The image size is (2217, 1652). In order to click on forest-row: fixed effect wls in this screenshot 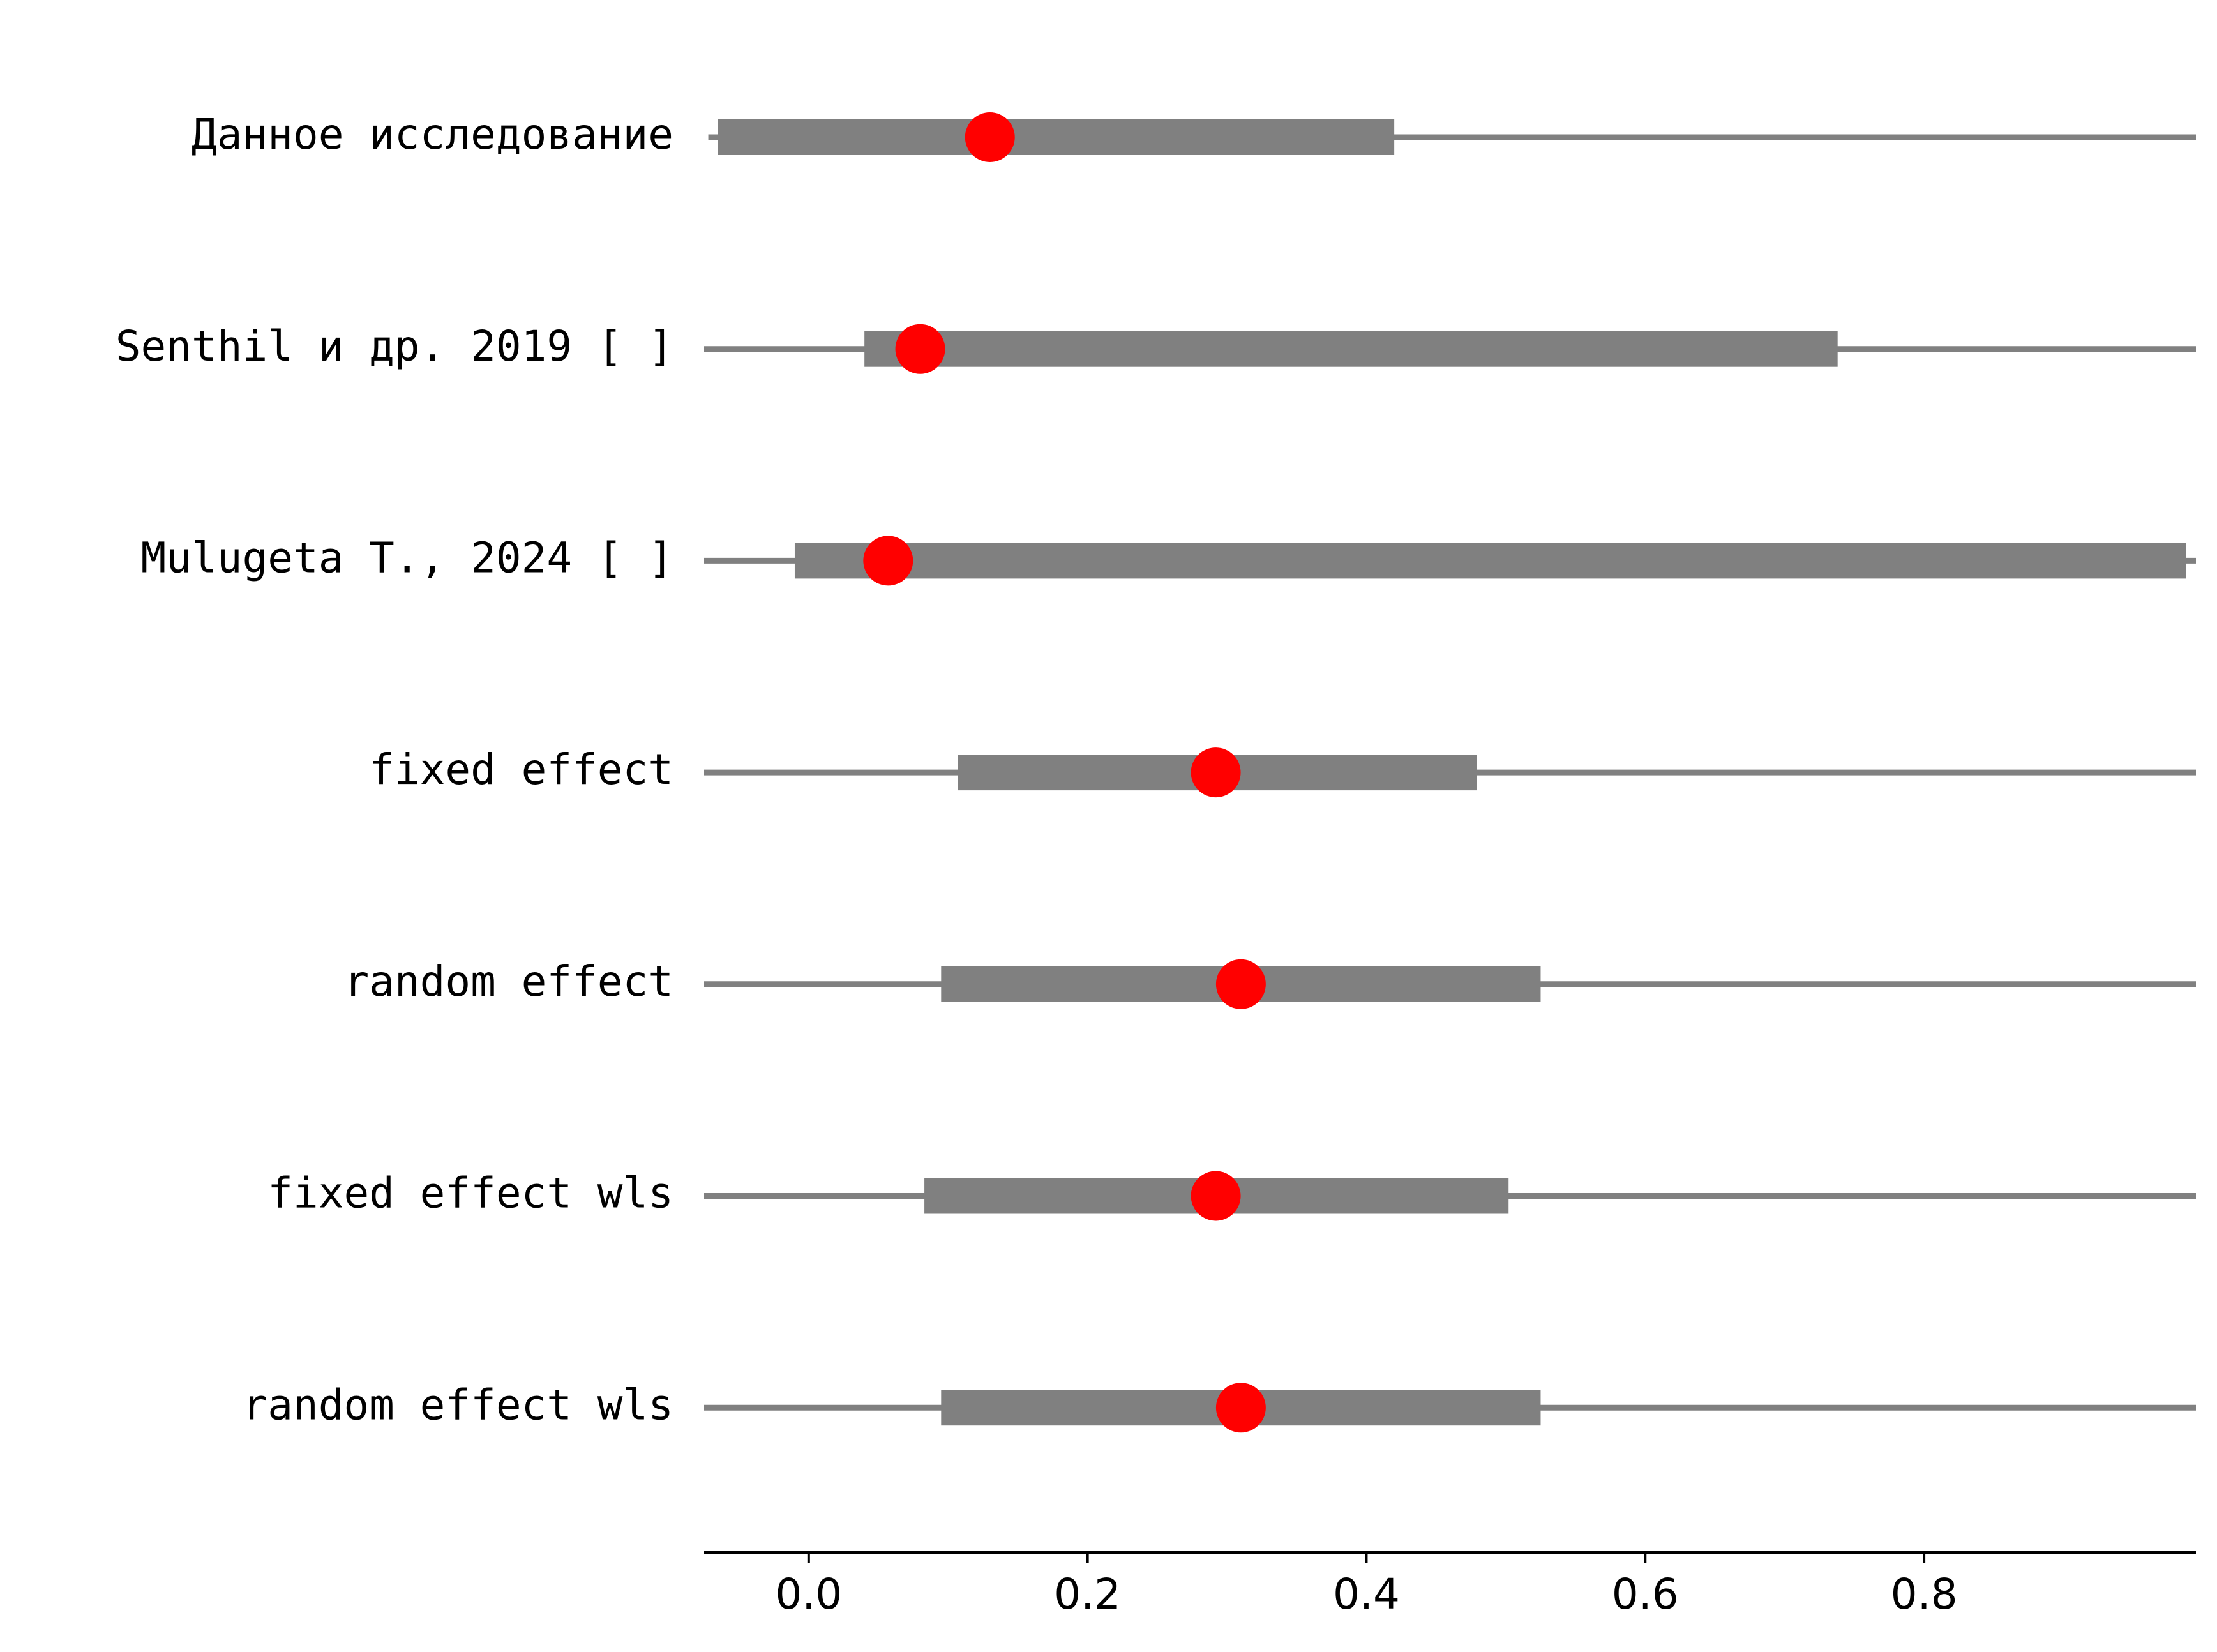, I will do `click(1231, 1195)`.